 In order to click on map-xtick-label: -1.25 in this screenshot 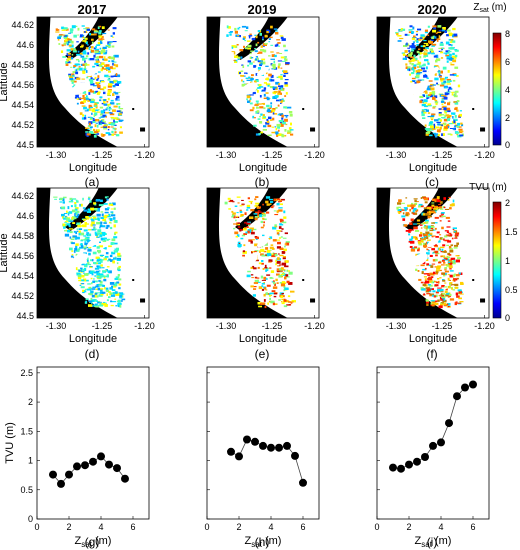, I will do `click(102, 326)`.